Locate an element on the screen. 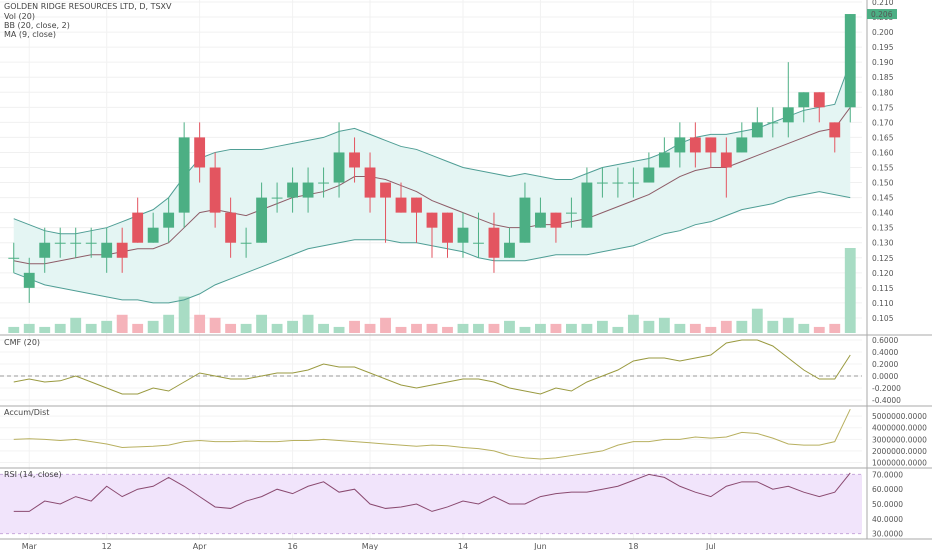  indicator-tick-label: 50.0000 is located at coordinates (887, 504).